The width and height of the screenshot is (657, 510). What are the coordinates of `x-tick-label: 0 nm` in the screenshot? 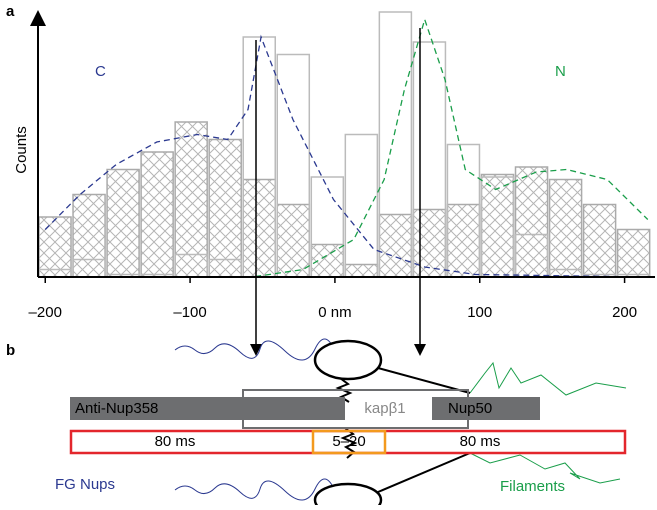 It's located at (334, 312).